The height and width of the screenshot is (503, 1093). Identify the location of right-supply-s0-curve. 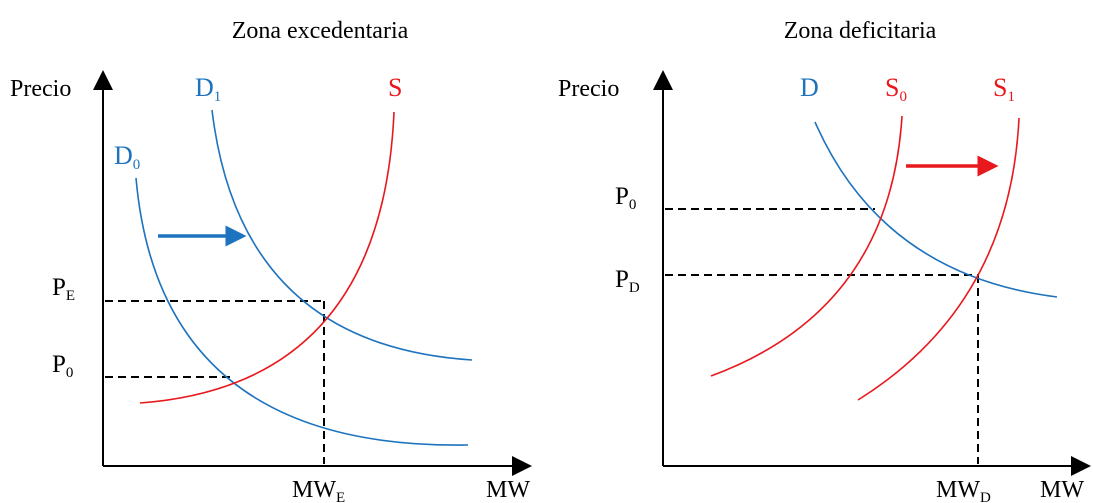
(806, 246).